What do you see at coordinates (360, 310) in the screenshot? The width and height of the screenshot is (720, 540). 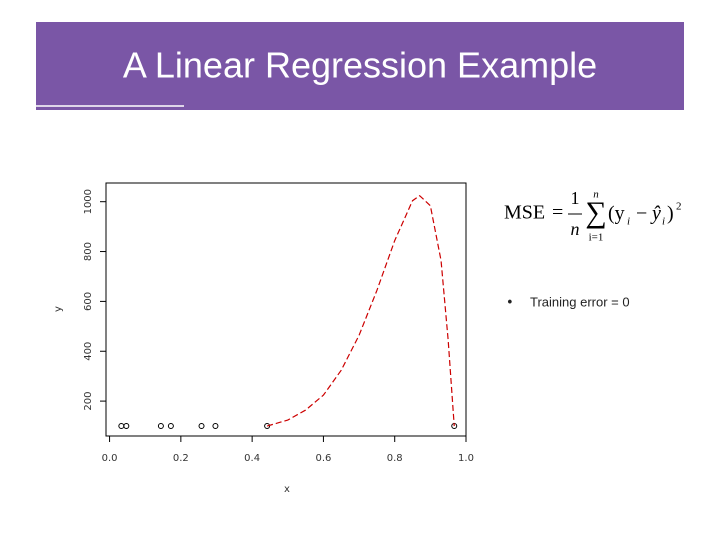 I see `fit-line` at bounding box center [360, 310].